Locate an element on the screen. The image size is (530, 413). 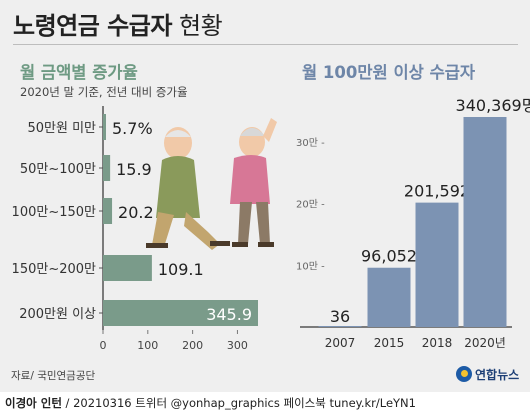
title-divider is located at coordinates (265, 44).